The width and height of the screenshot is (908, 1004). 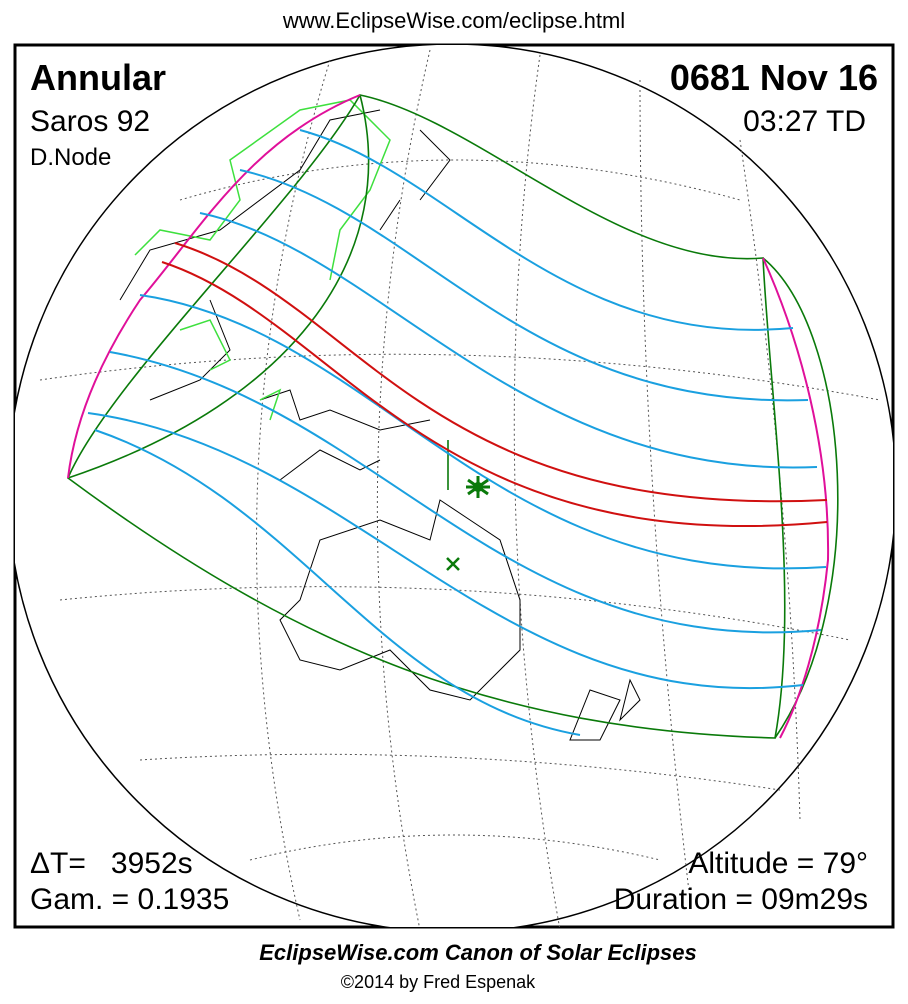 I want to click on date: 0681 Nov 16, so click(x=774, y=77).